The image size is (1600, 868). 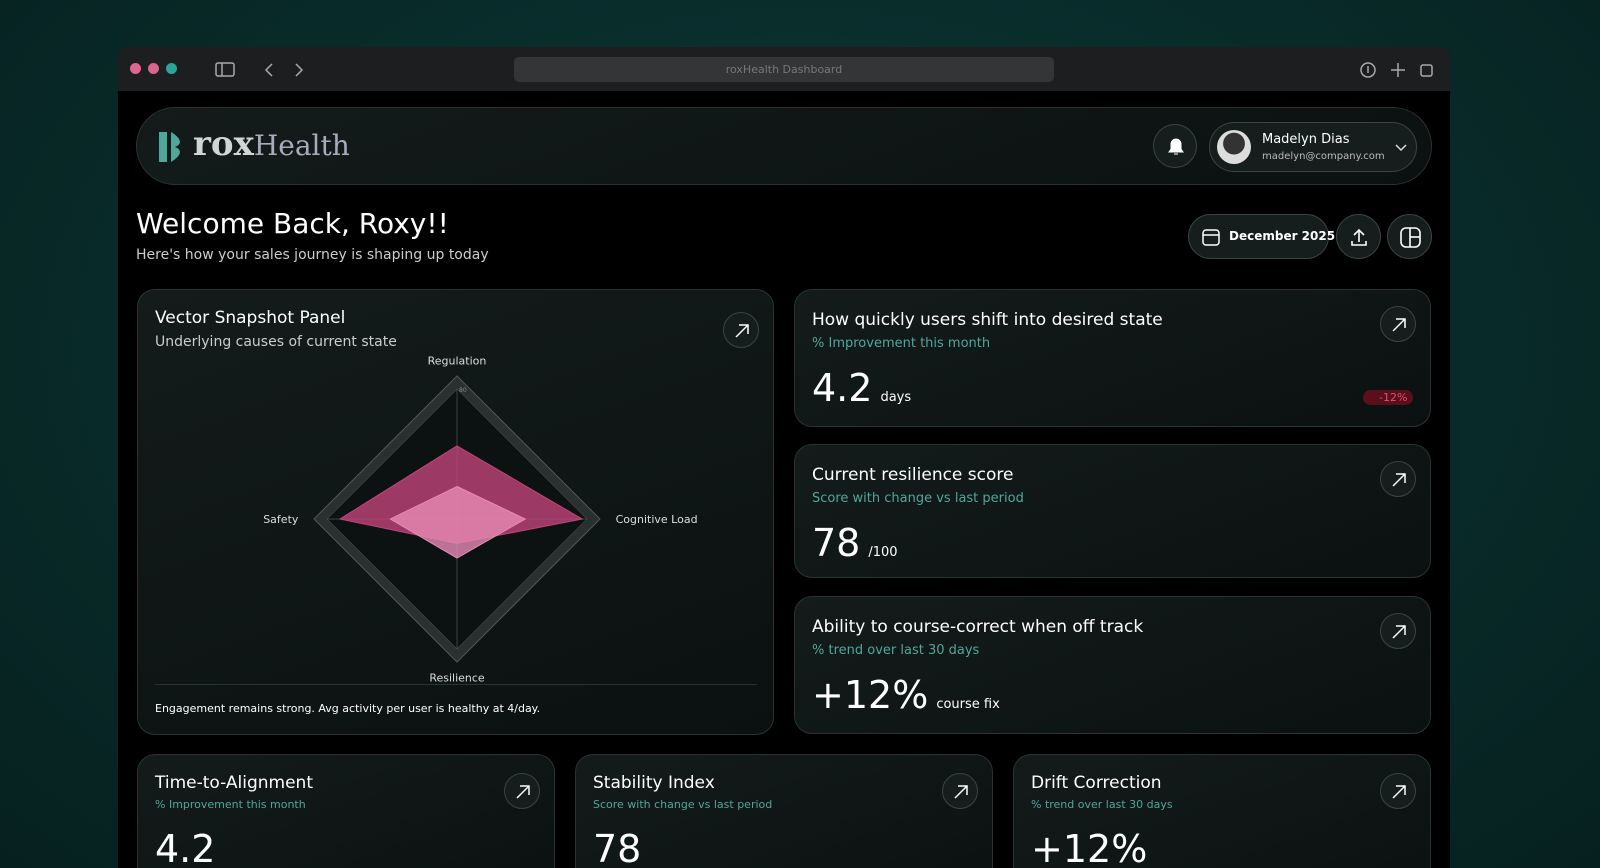 What do you see at coordinates (1282, 236) in the screenshot?
I see `date-text: December 2025` at bounding box center [1282, 236].